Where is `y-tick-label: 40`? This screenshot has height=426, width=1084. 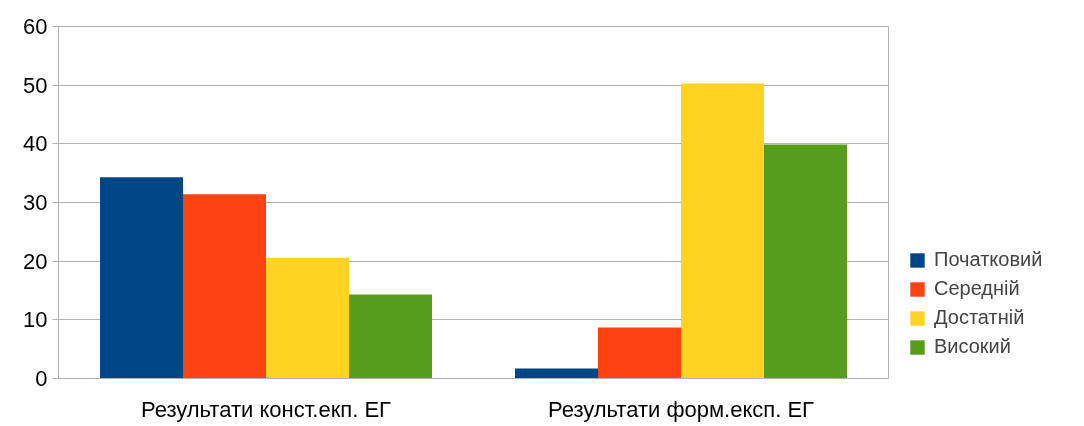
y-tick-label: 40 is located at coordinates (35, 144).